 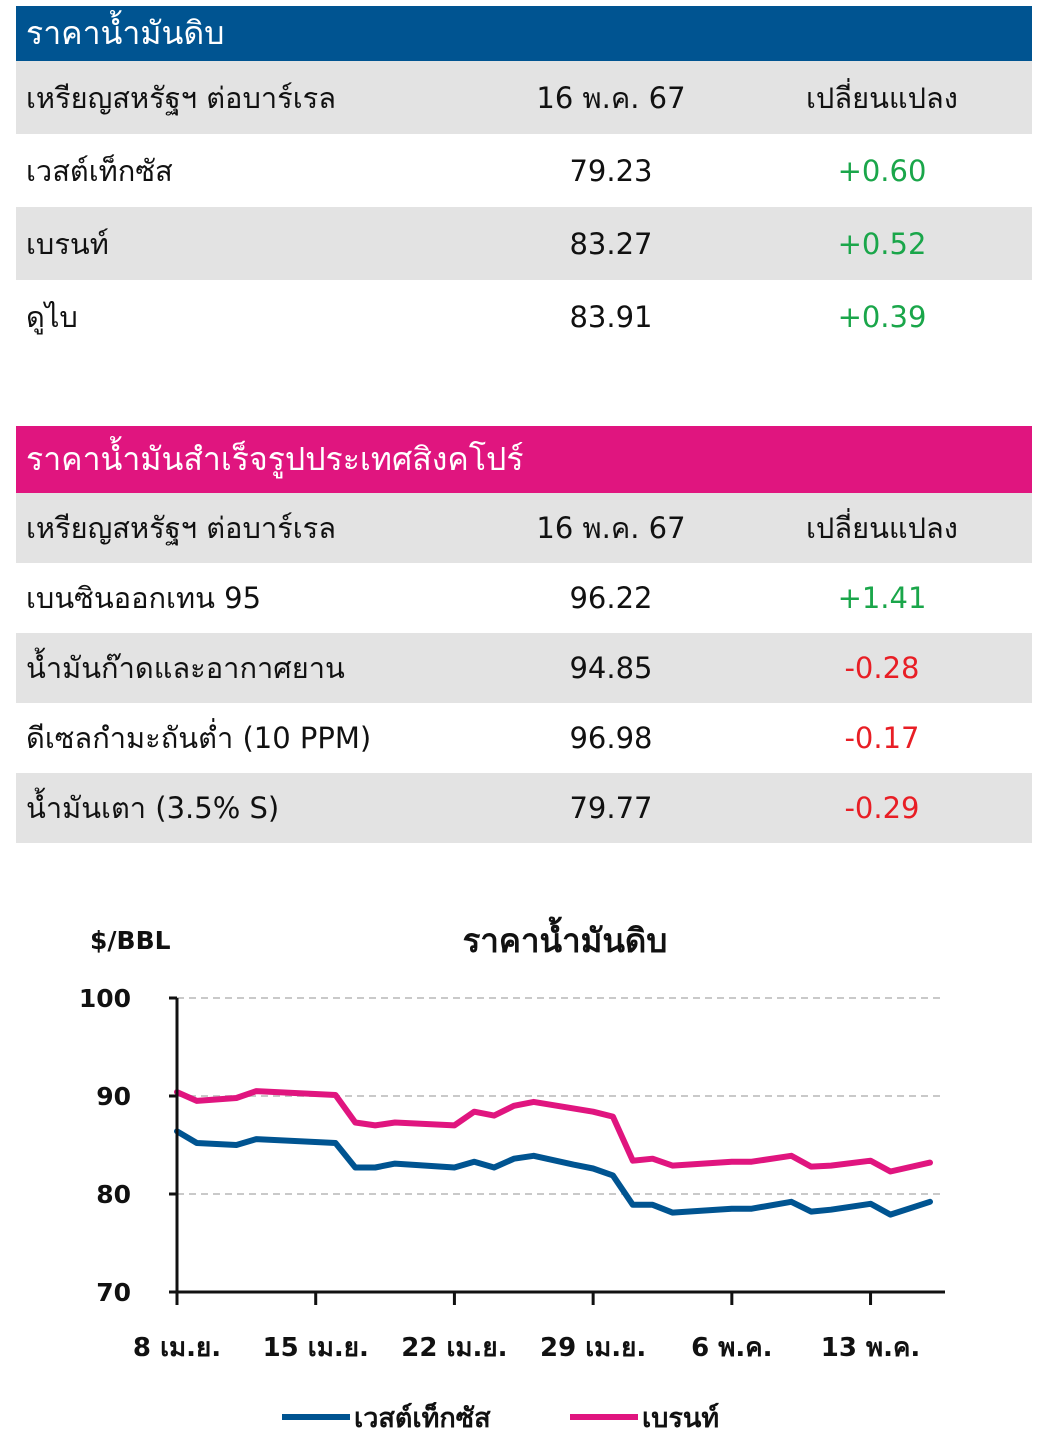 I want to click on table-row: ดีเซลกำมะถันต่ำ (10 PPM) 96.98 -0.17, so click(x=524, y=738).